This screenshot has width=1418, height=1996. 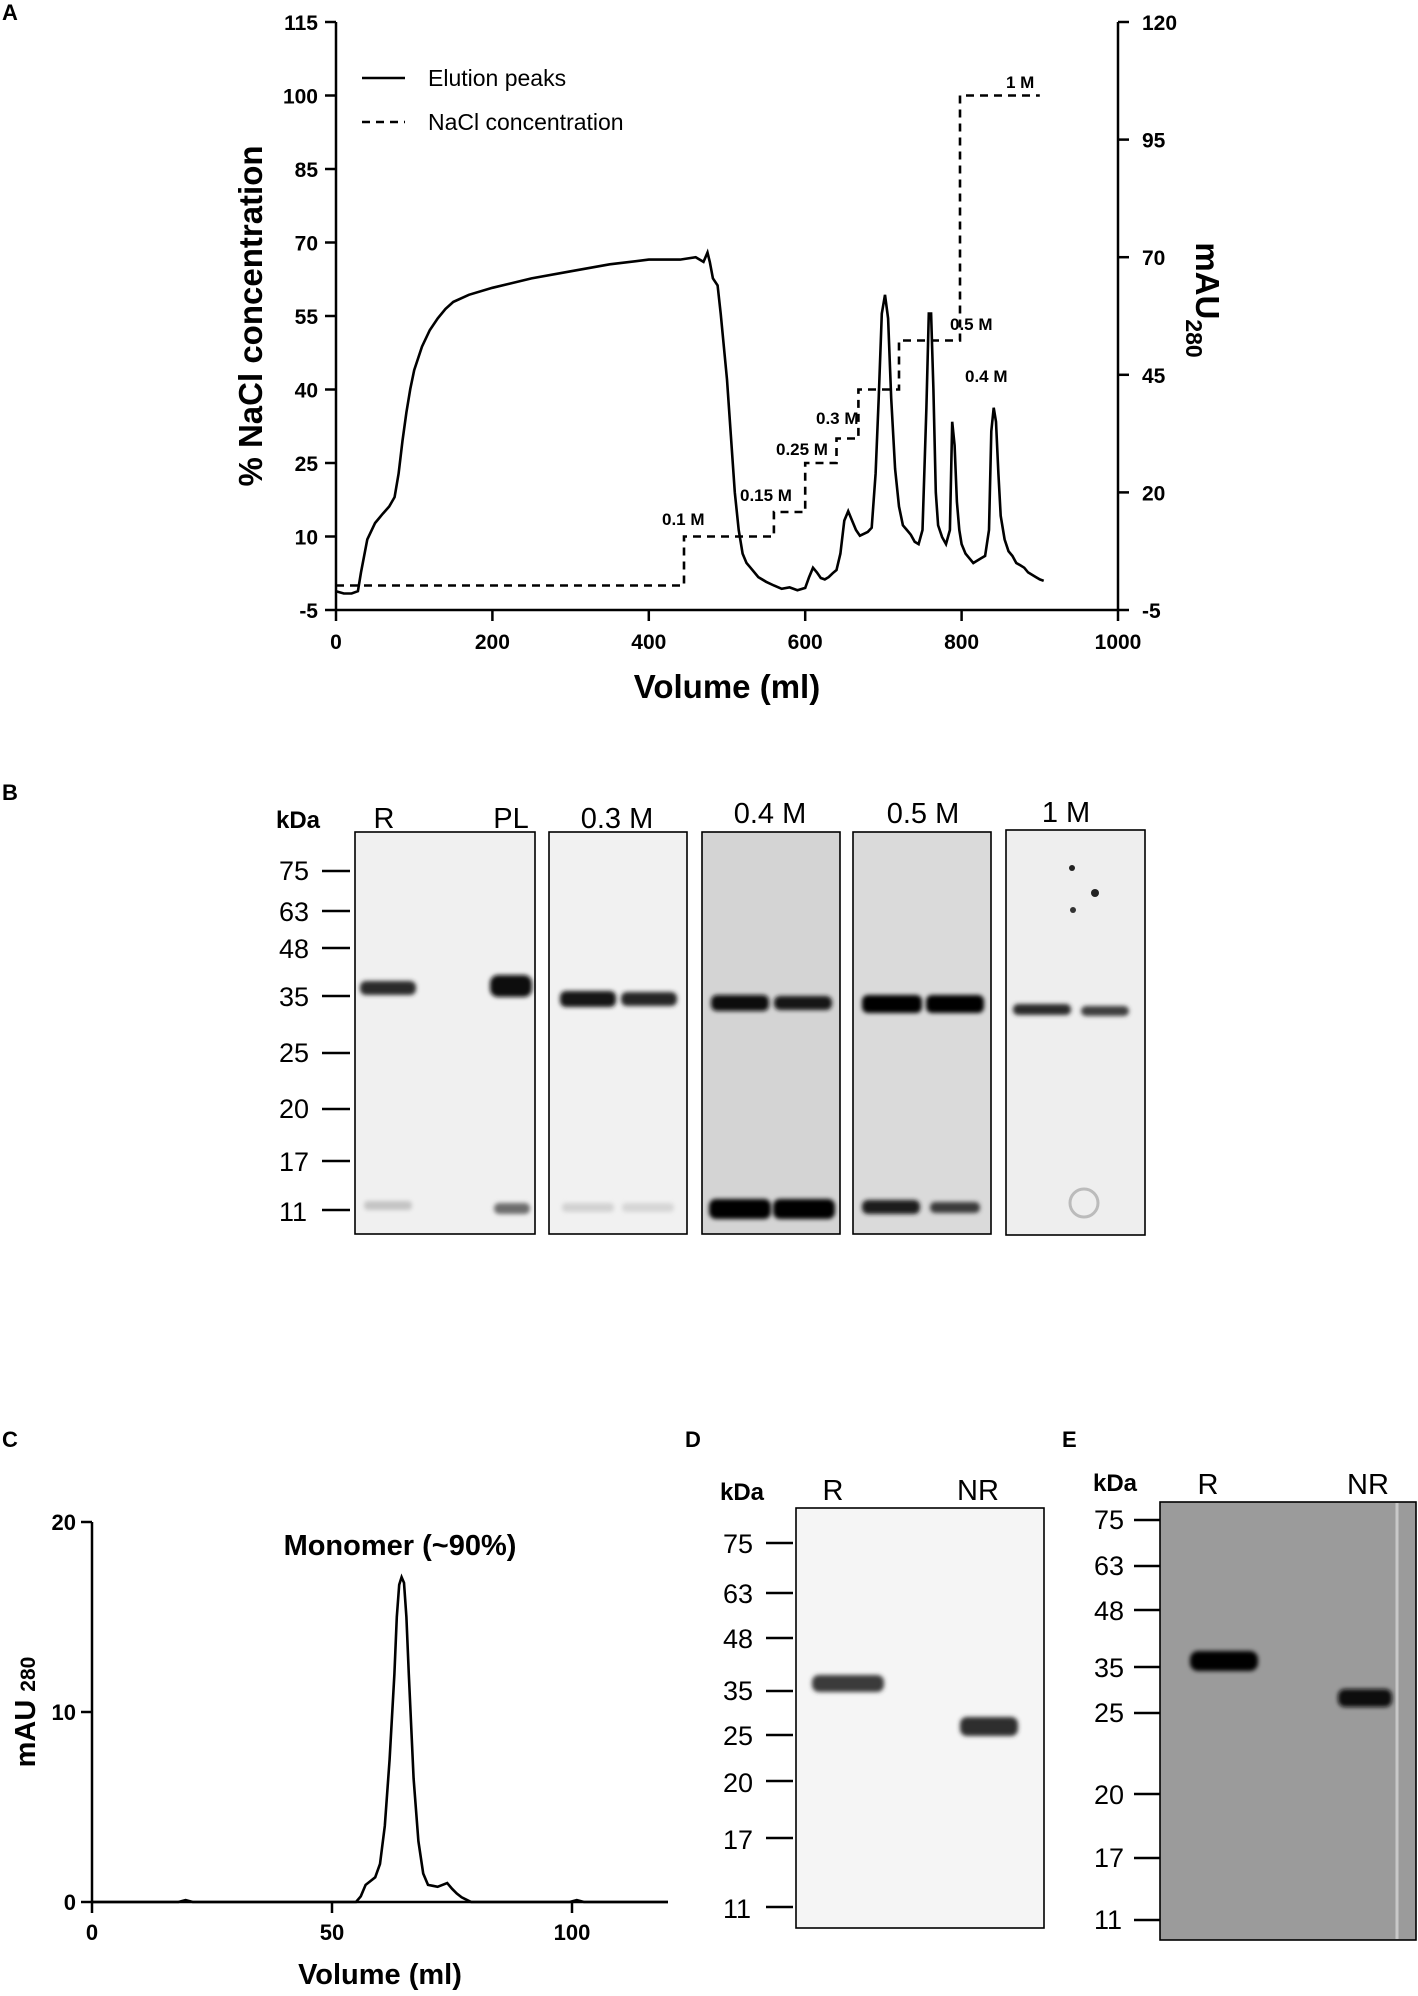 What do you see at coordinates (1153, 258) in the screenshot?
I see `y2-tick-label: 70` at bounding box center [1153, 258].